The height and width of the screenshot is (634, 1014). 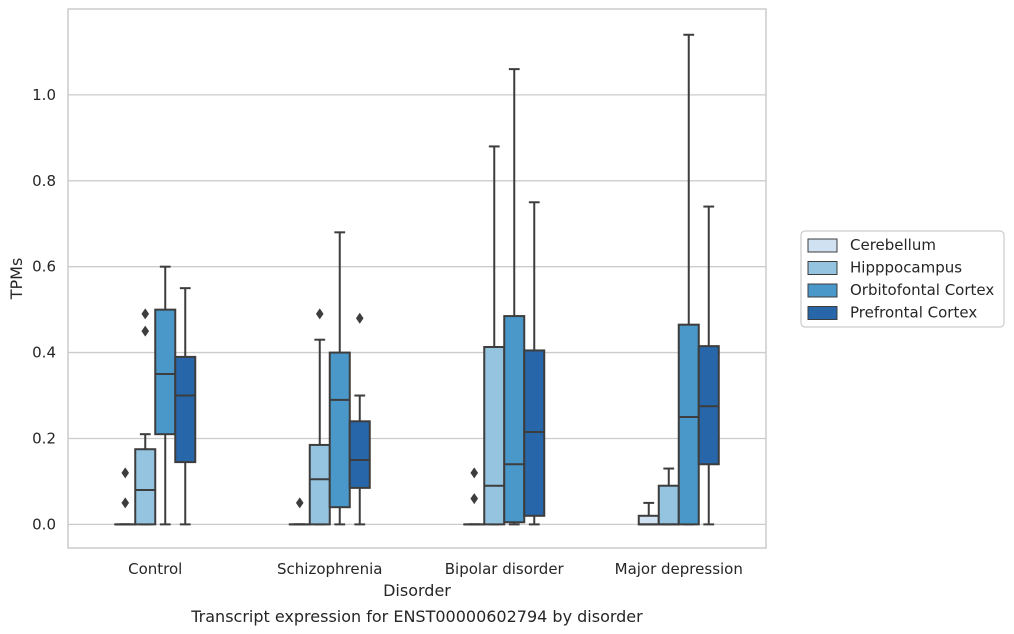 I want to click on y-tick-label: 0.0, so click(x=44, y=524).